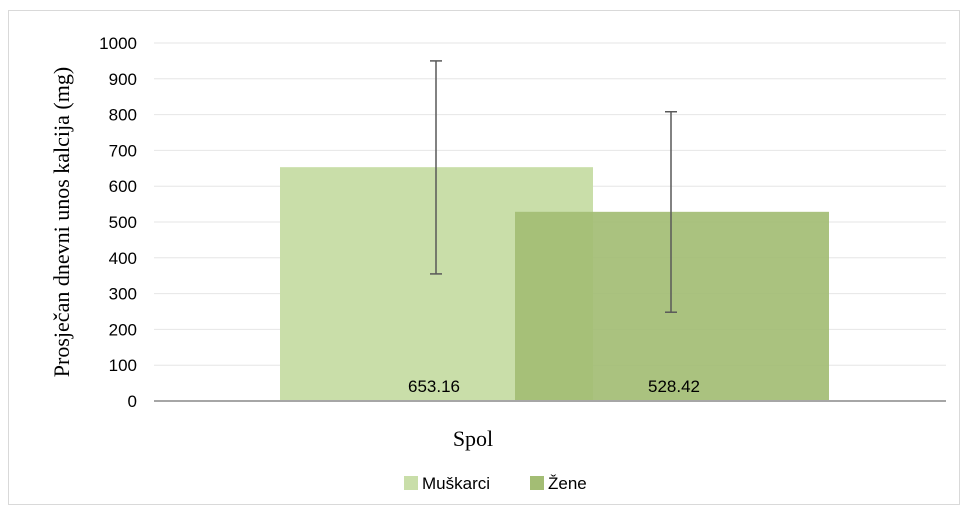  Describe the element at coordinates (434, 386) in the screenshot. I see `data-label: 653.16` at that location.